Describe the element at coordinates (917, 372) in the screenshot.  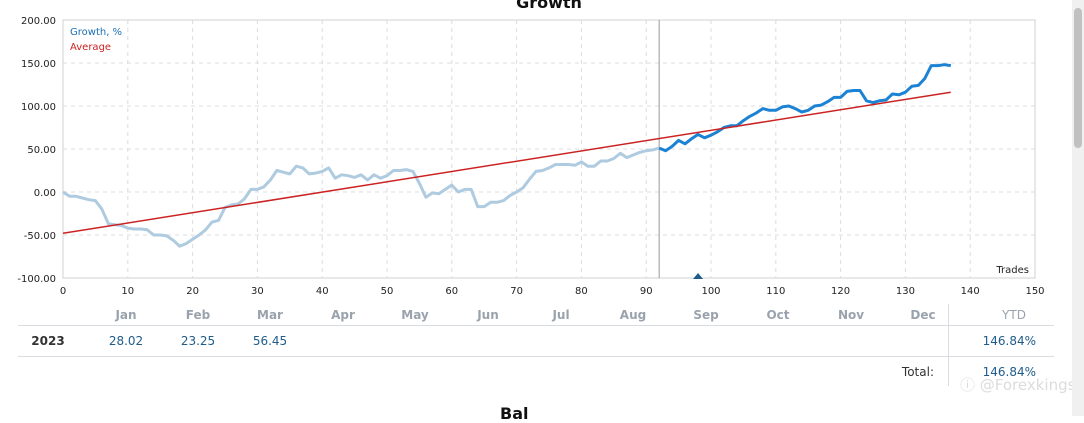
I see `total-label: Total:` at that location.